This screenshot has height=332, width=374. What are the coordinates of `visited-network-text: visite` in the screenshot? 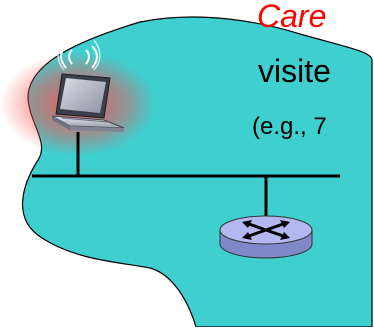 It's located at (294, 71).